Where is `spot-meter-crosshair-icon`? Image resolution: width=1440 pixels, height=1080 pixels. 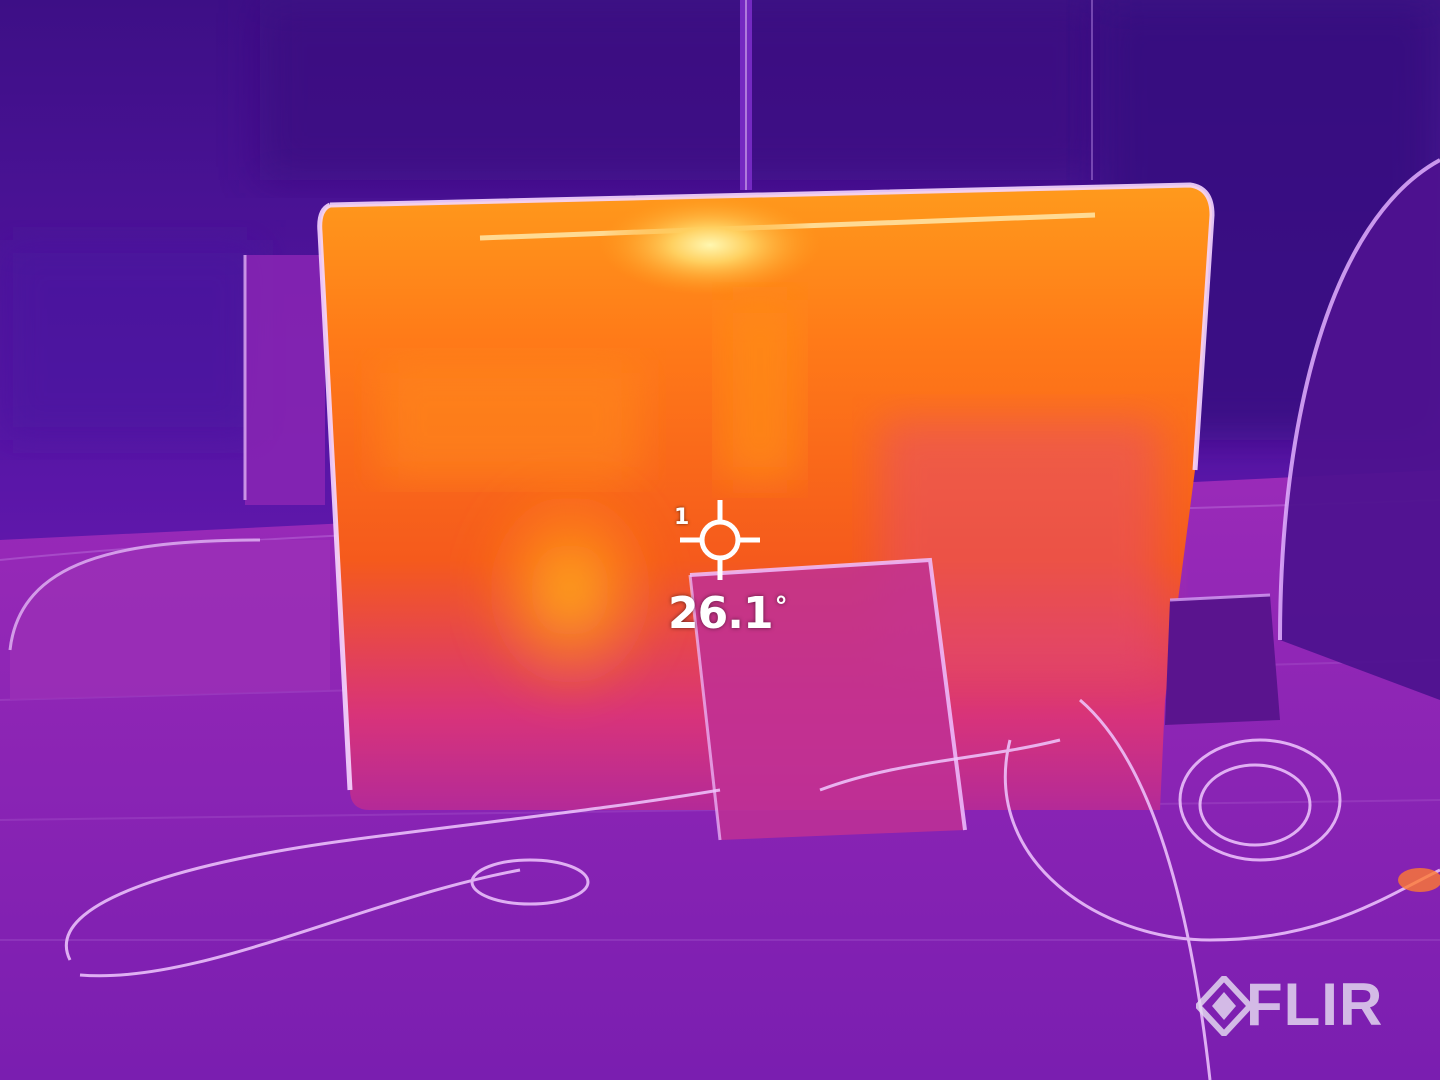
spot-meter-crosshair-icon is located at coordinates (720, 540).